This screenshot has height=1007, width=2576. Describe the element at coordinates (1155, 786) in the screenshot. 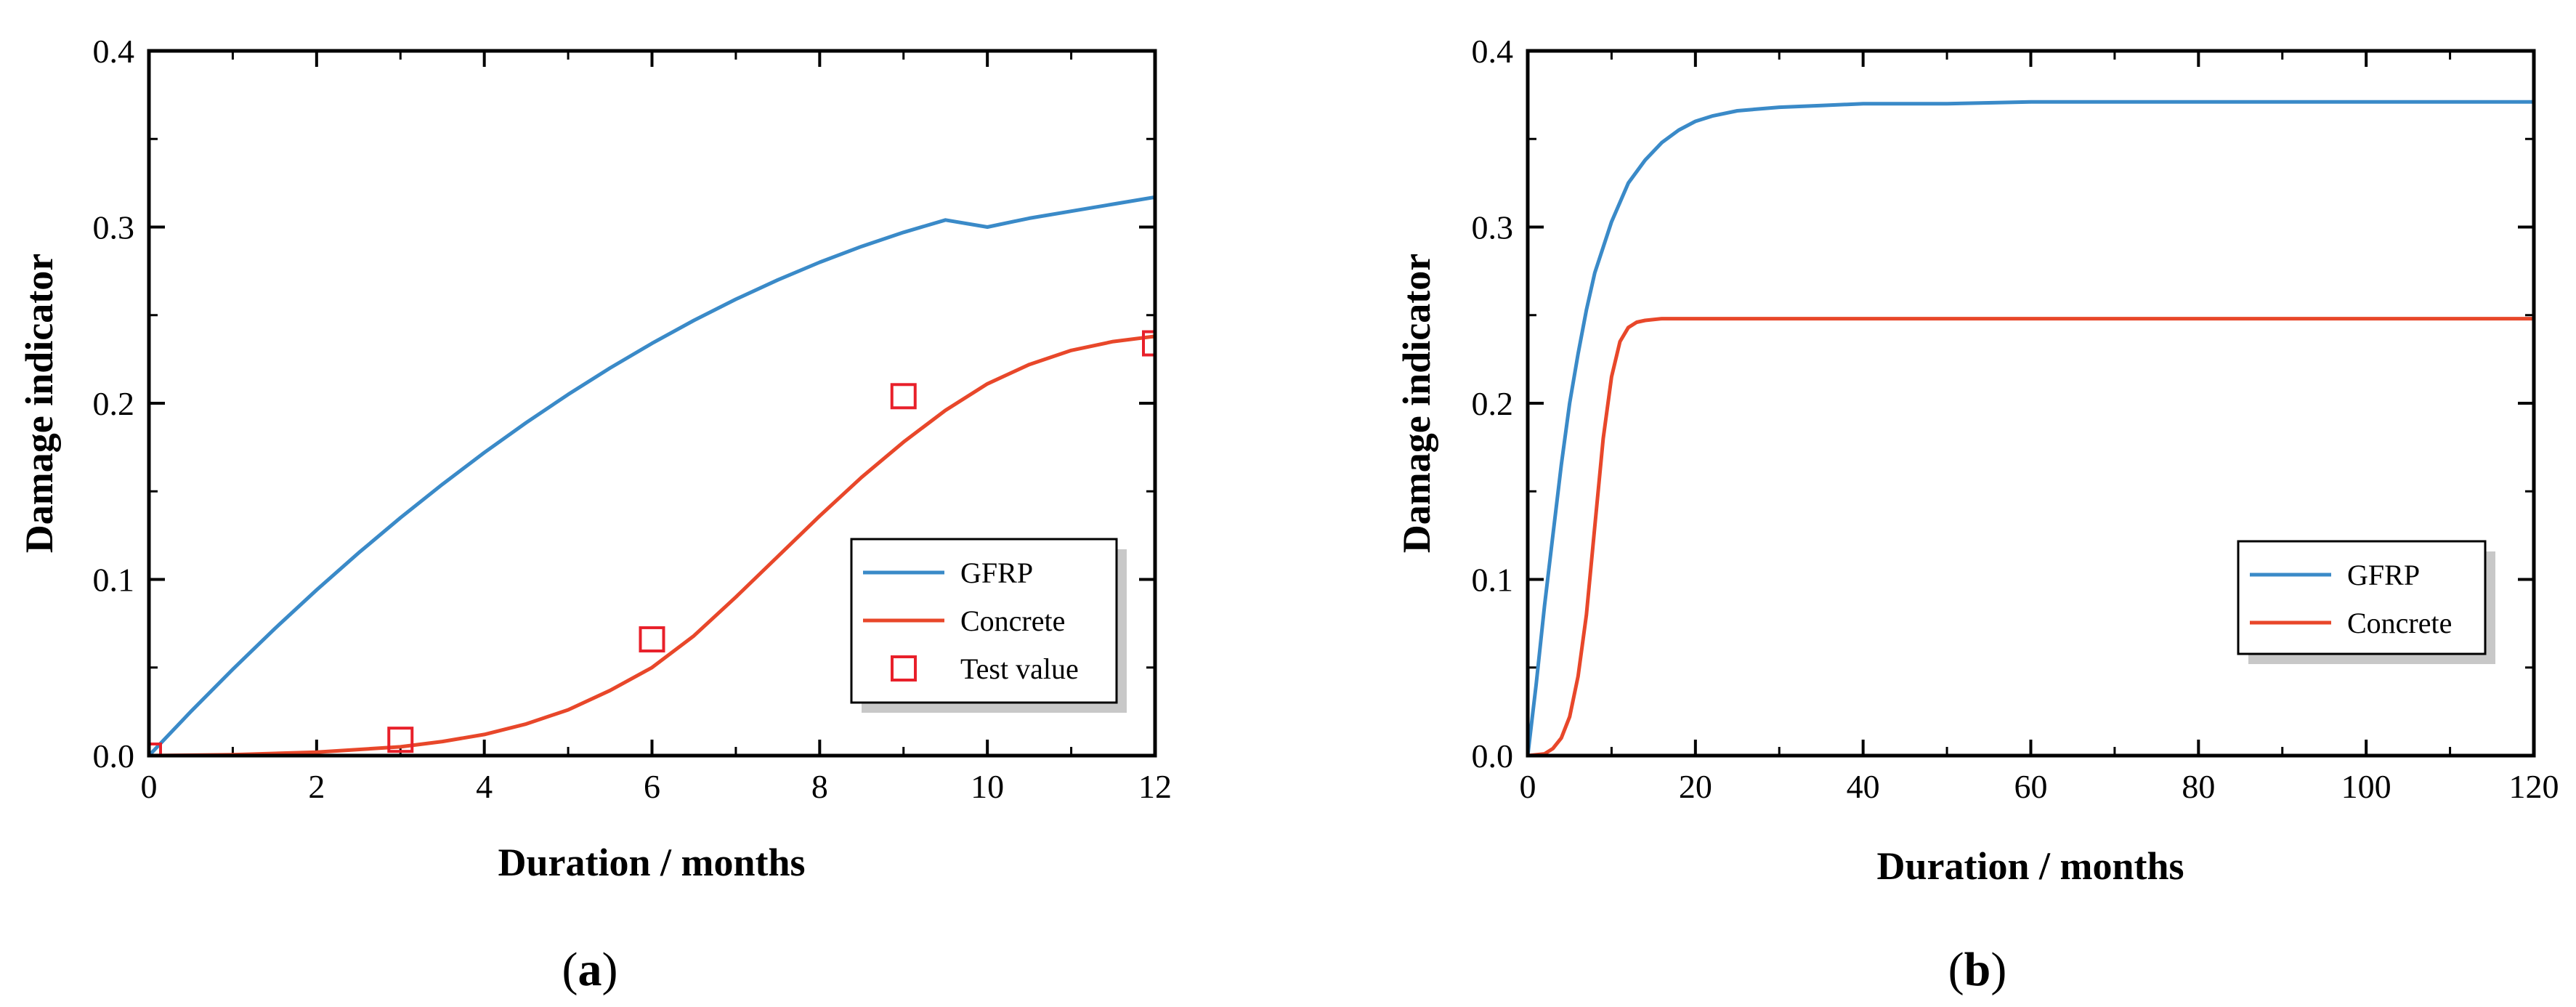

I see `x-tick-label: 12` at that location.